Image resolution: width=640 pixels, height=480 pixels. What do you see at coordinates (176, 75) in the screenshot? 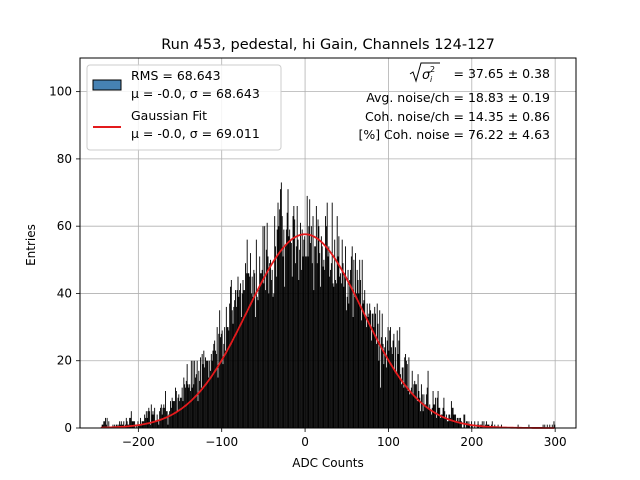
I see `legend-histogram-label: RMS = 68.643` at bounding box center [176, 75].